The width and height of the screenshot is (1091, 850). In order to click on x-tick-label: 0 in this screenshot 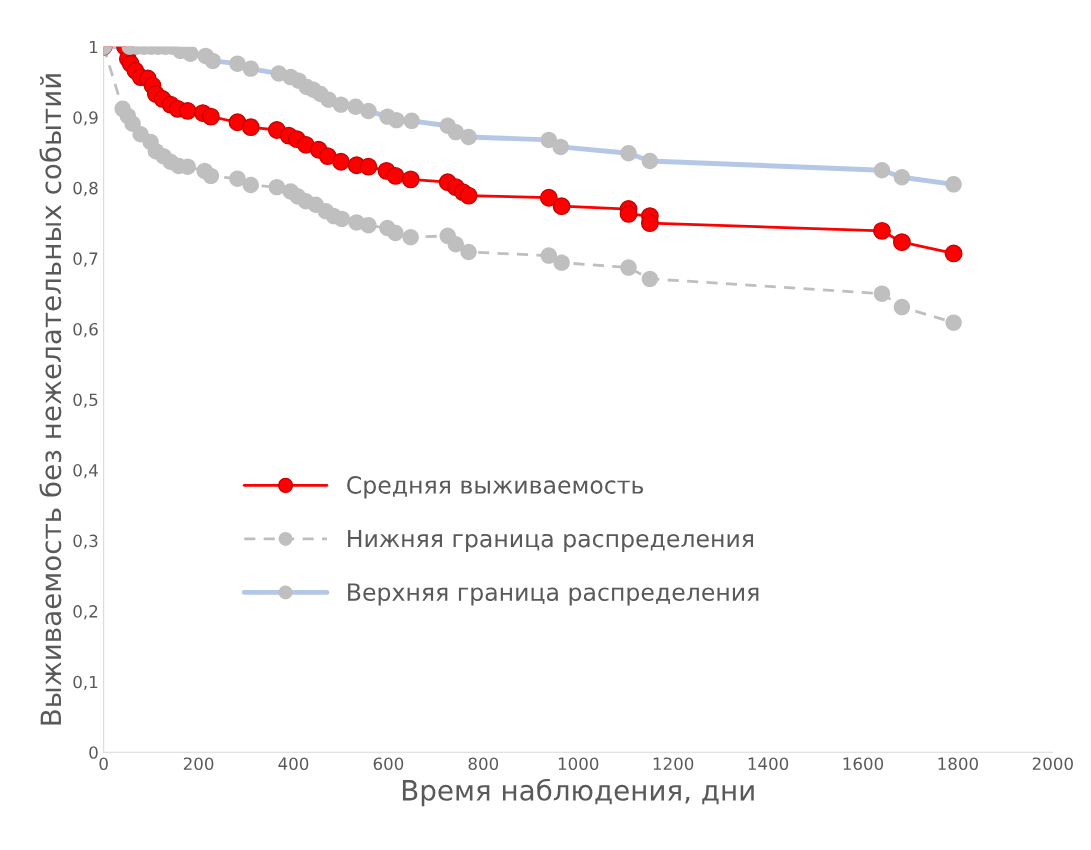, I will do `click(103, 764)`.